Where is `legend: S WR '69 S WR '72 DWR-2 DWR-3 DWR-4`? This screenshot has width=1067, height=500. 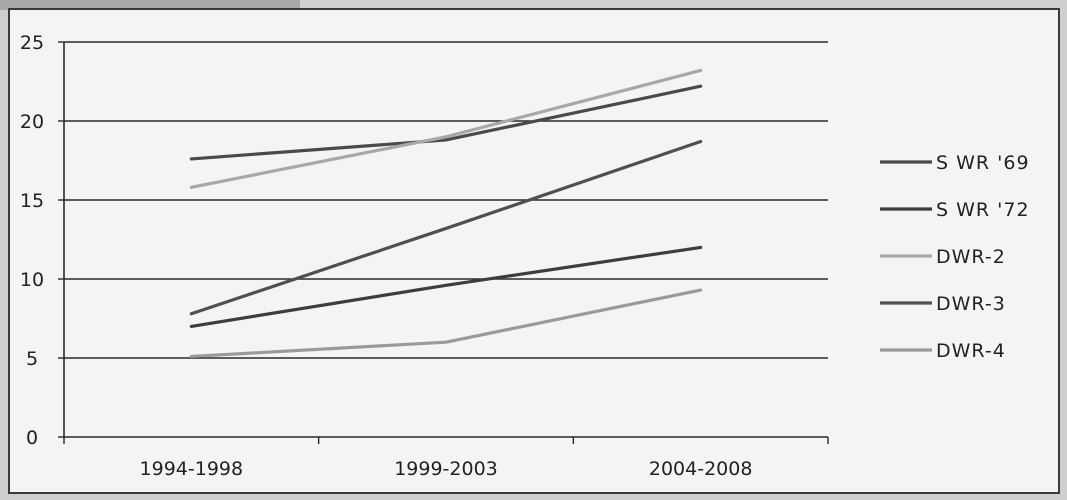
legend: S WR '69 S WR '72 DWR-2 DWR-3 DWR-4 is located at coordinates (955, 257).